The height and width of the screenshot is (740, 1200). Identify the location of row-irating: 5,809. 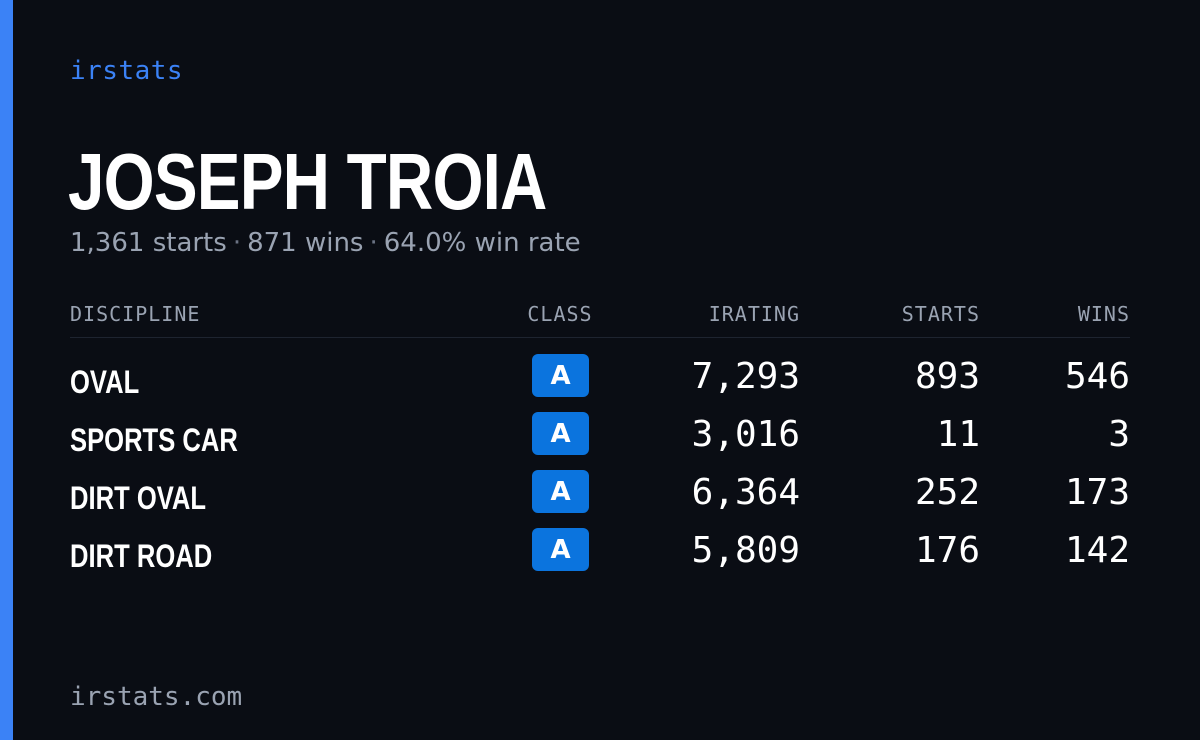
(745, 550).